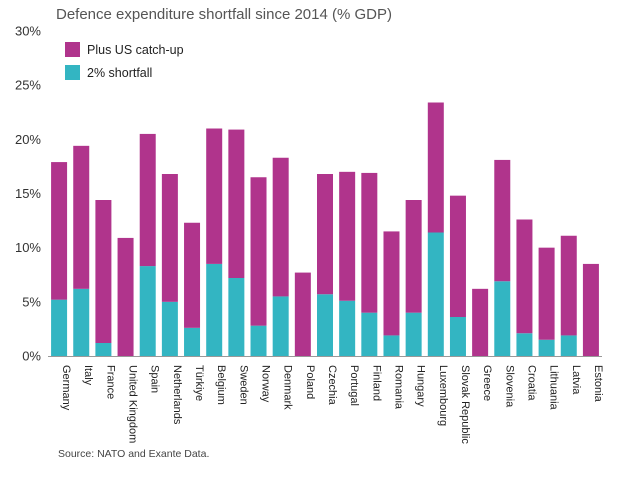 The image size is (620, 478). I want to click on x-tick-label: United Kingdom, so click(133, 404).